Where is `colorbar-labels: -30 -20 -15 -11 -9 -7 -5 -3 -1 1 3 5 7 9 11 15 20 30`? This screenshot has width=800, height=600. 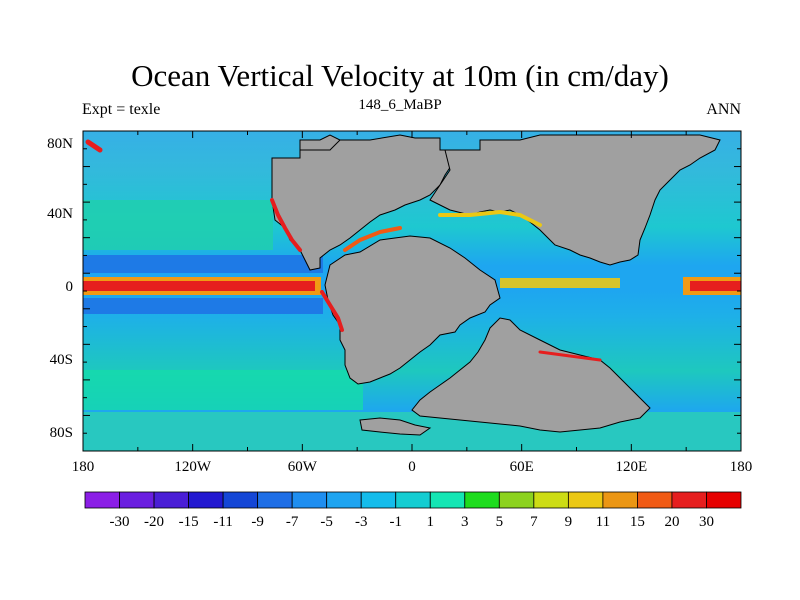
colorbar-labels: -30 -20 -15 -11 -9 -7 -5 -3 -1 1 3 5 7 9 11 15 20 30 is located at coordinates (412, 522).